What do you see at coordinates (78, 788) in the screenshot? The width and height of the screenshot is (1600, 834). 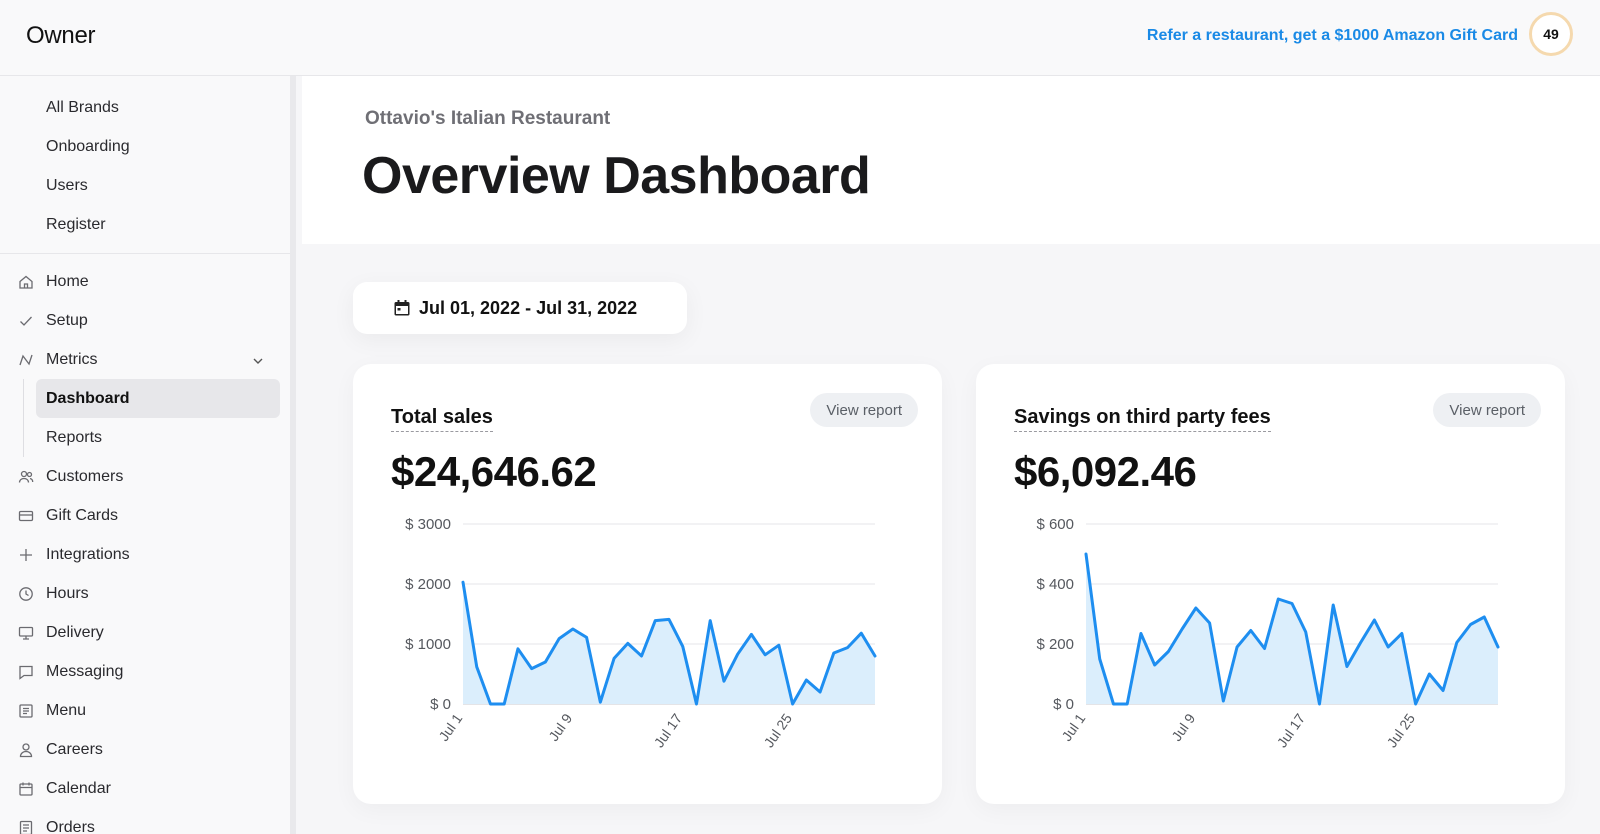 I see `sidebar-item-label: Calendar` at bounding box center [78, 788].